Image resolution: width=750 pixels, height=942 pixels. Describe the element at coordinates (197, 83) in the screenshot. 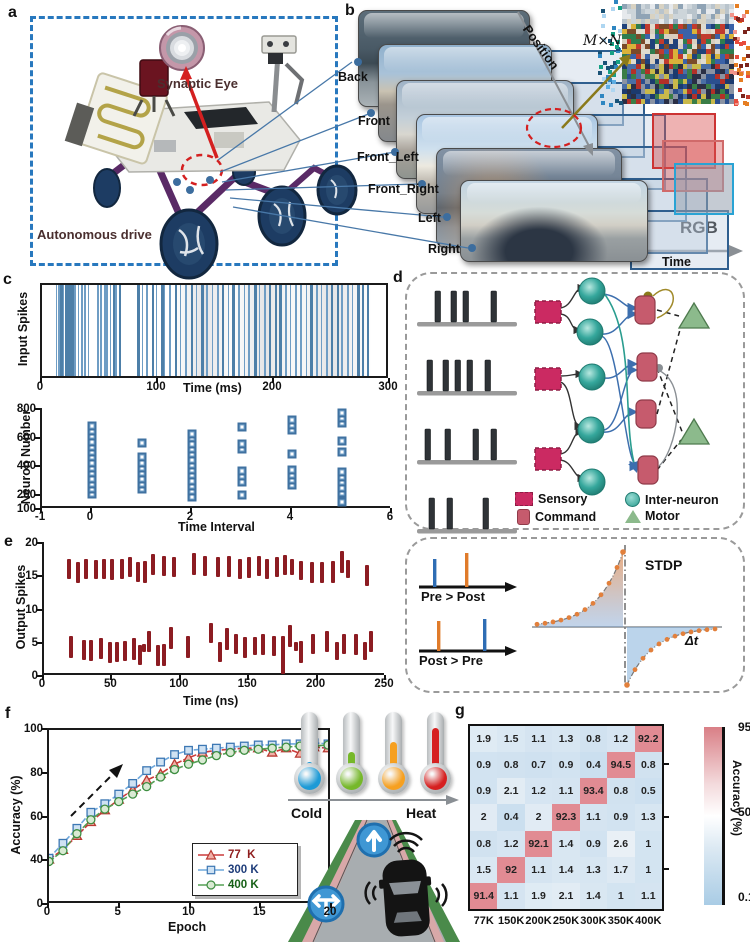

I see `synaptic-eye-label: Synaptic Eye` at that location.